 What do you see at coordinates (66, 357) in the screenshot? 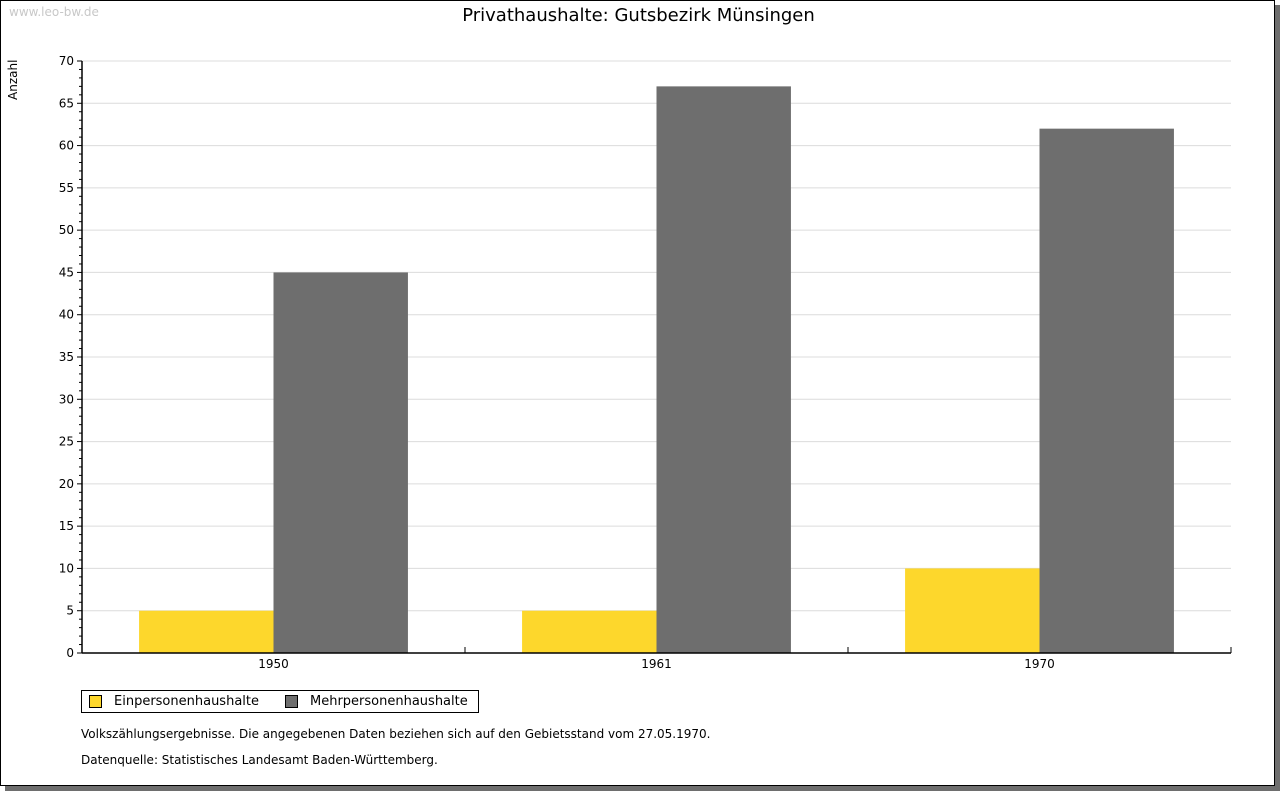
I see `y-tick-label: 35` at bounding box center [66, 357].